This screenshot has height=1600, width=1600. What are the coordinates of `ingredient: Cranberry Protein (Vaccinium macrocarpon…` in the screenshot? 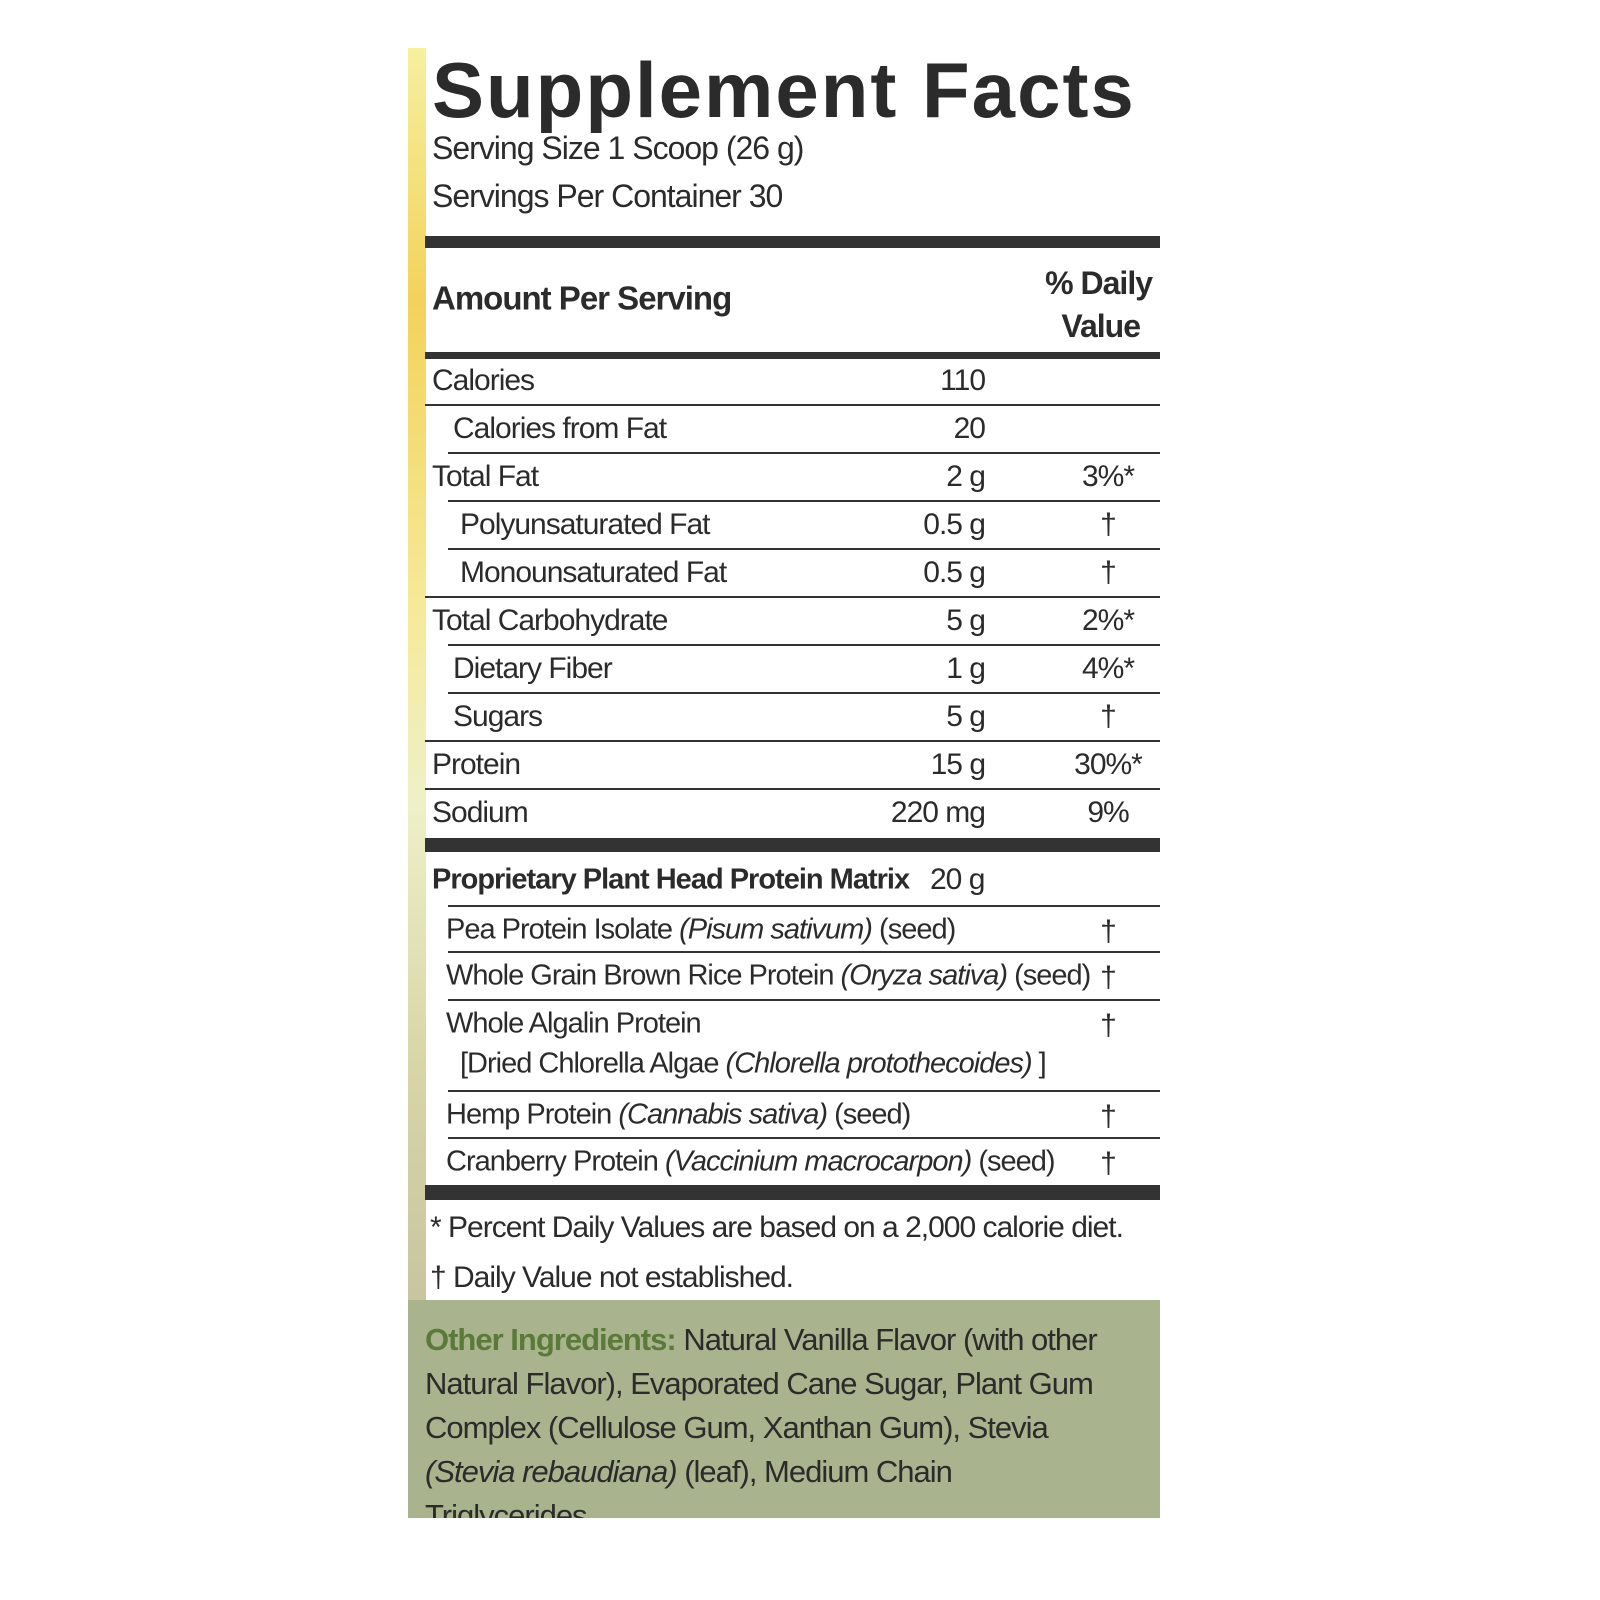 It's located at (751, 1161).